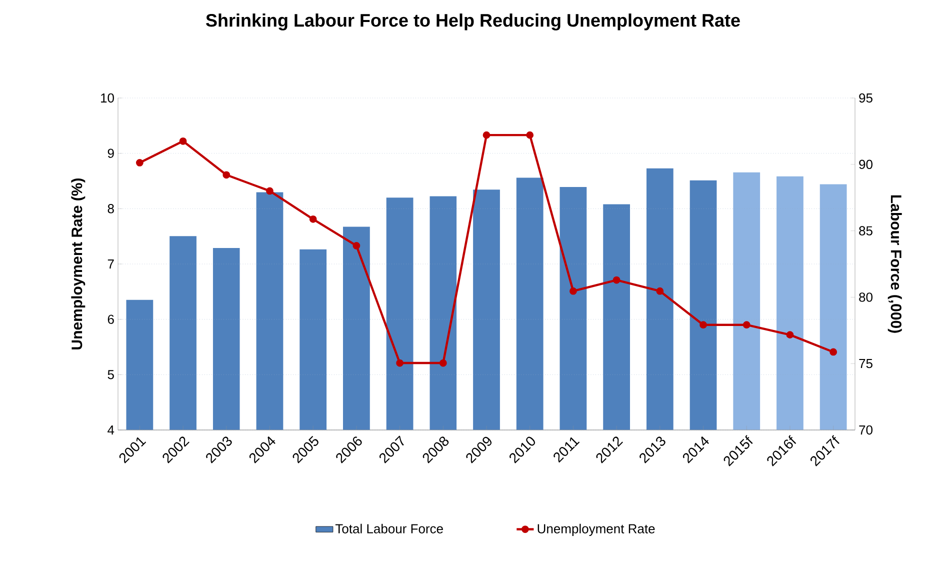 Image resolution: width=946 pixels, height=580 pixels. Describe the element at coordinates (111, 319) in the screenshot. I see `y-tick-label: 6` at that location.